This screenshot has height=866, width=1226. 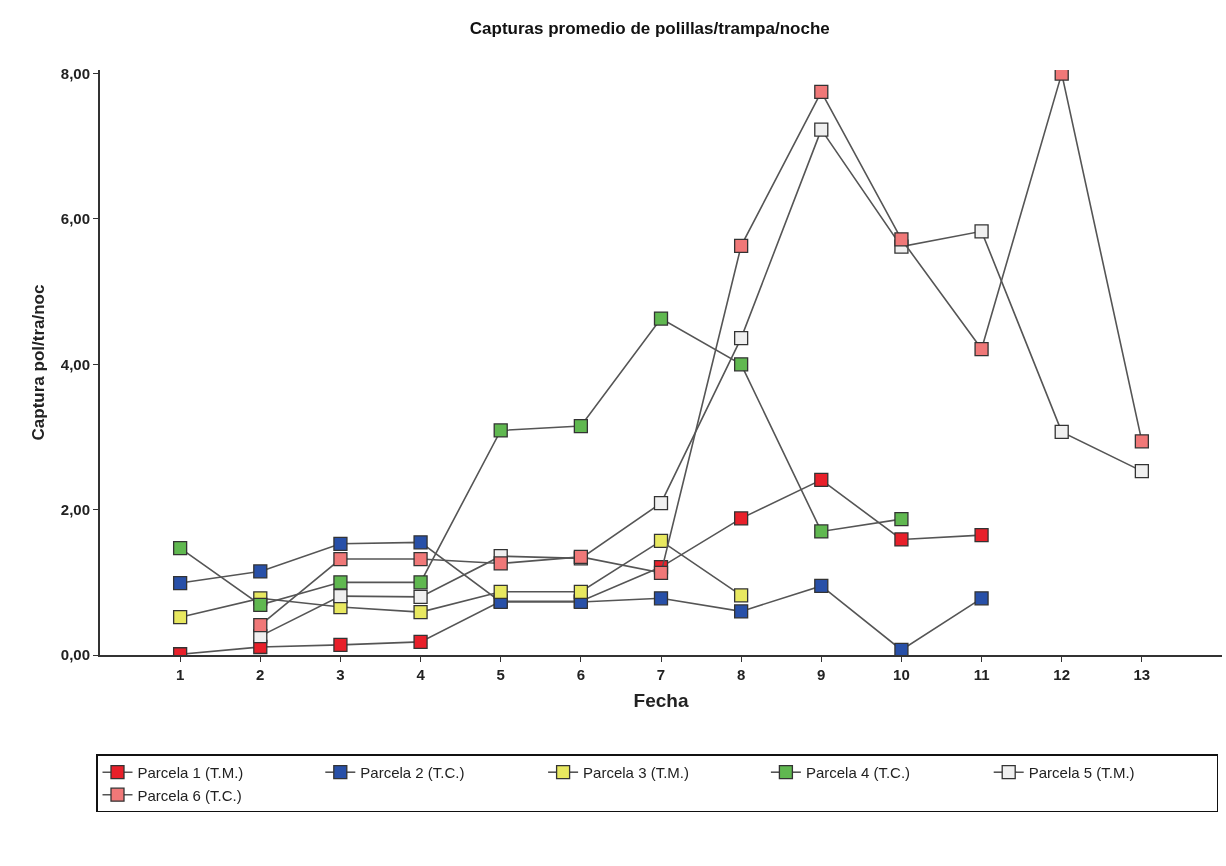 What do you see at coordinates (901, 674) in the screenshot?
I see `x-tick-label: 10` at bounding box center [901, 674].